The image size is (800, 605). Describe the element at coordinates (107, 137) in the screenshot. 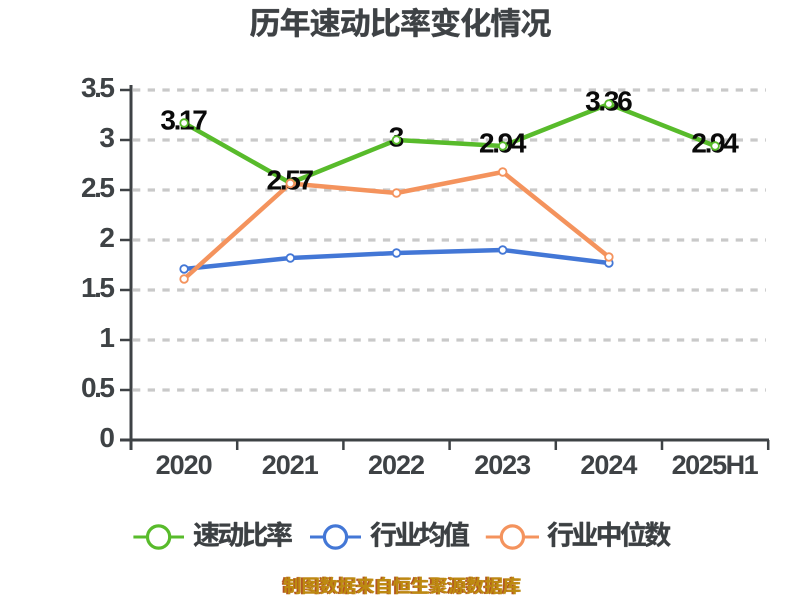

I see `svg-text: 3` at that location.